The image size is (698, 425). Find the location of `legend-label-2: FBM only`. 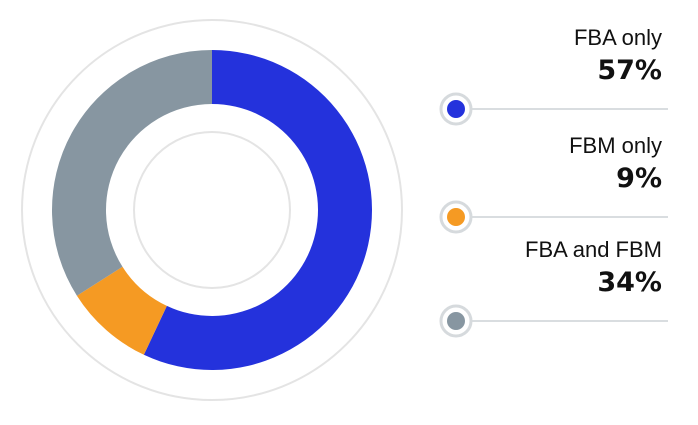

legend-label-2: FBM only is located at coordinates (615, 145).